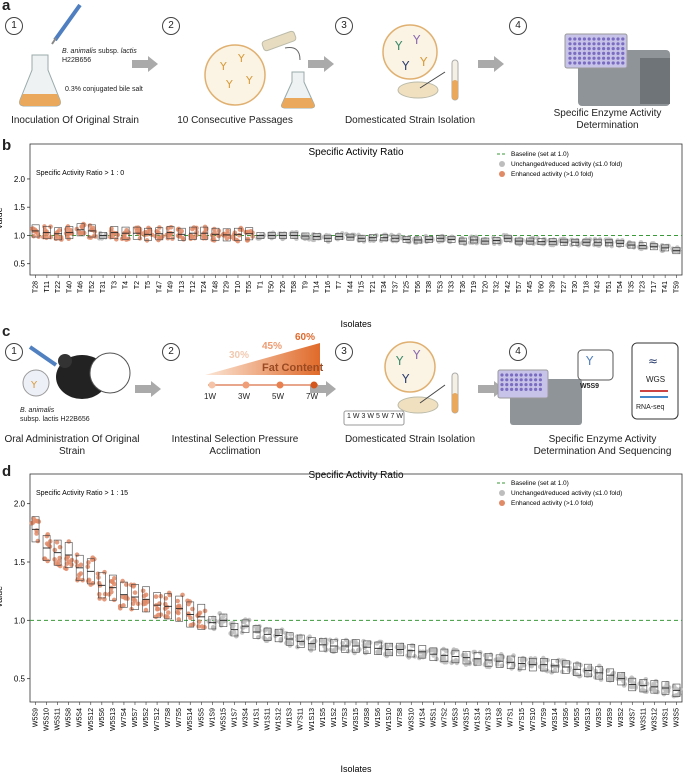  I want to click on x-tick-label: W1S6, so click(378, 717).